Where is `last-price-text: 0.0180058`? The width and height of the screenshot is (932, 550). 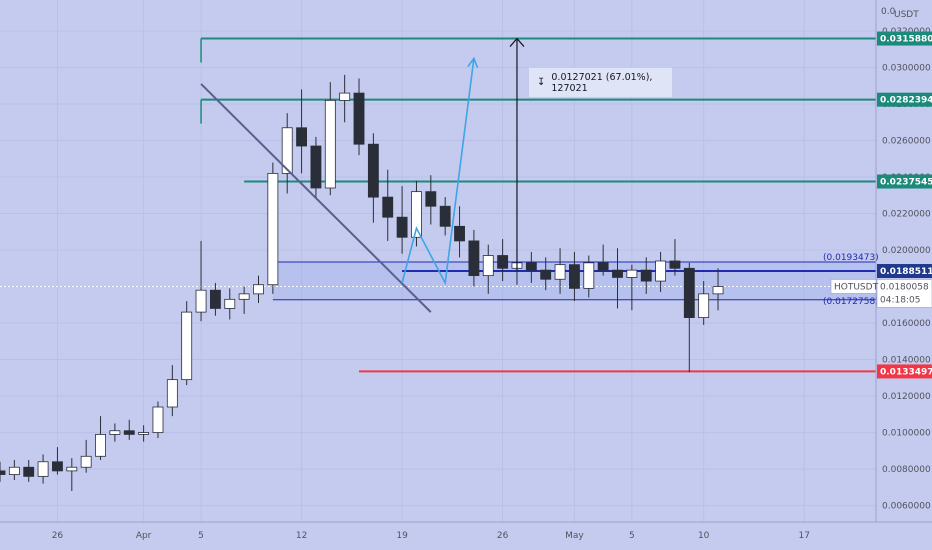 last-price-text: 0.0180058 is located at coordinates (904, 287).